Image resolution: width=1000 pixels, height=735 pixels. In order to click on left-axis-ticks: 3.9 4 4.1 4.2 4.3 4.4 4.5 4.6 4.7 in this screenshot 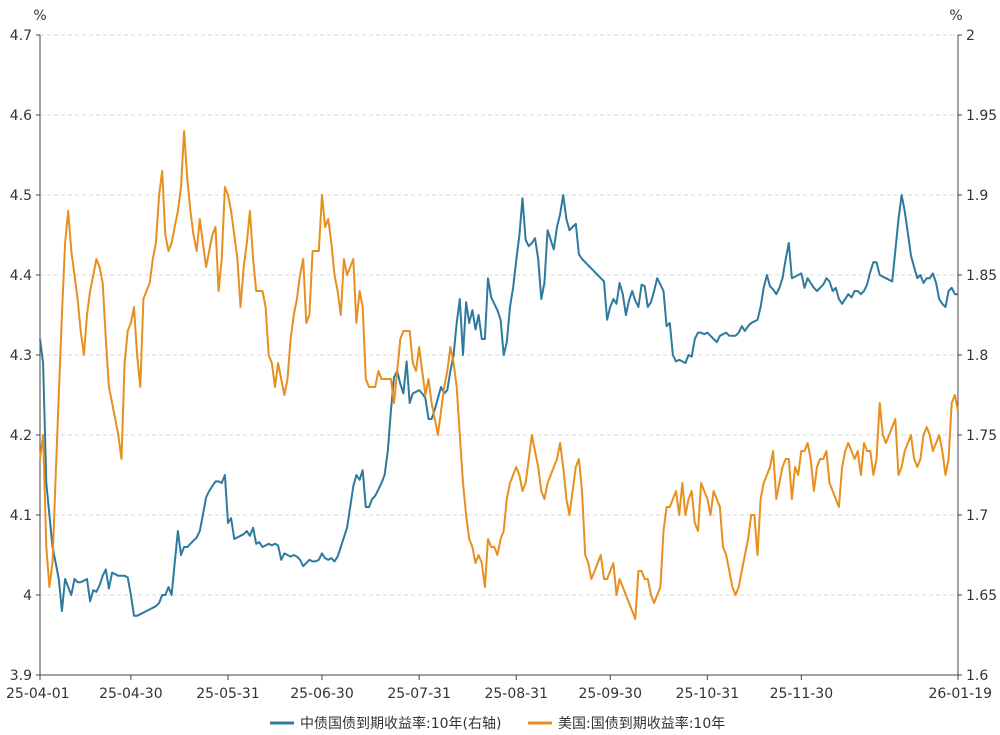, I will do `click(25, 356)`.